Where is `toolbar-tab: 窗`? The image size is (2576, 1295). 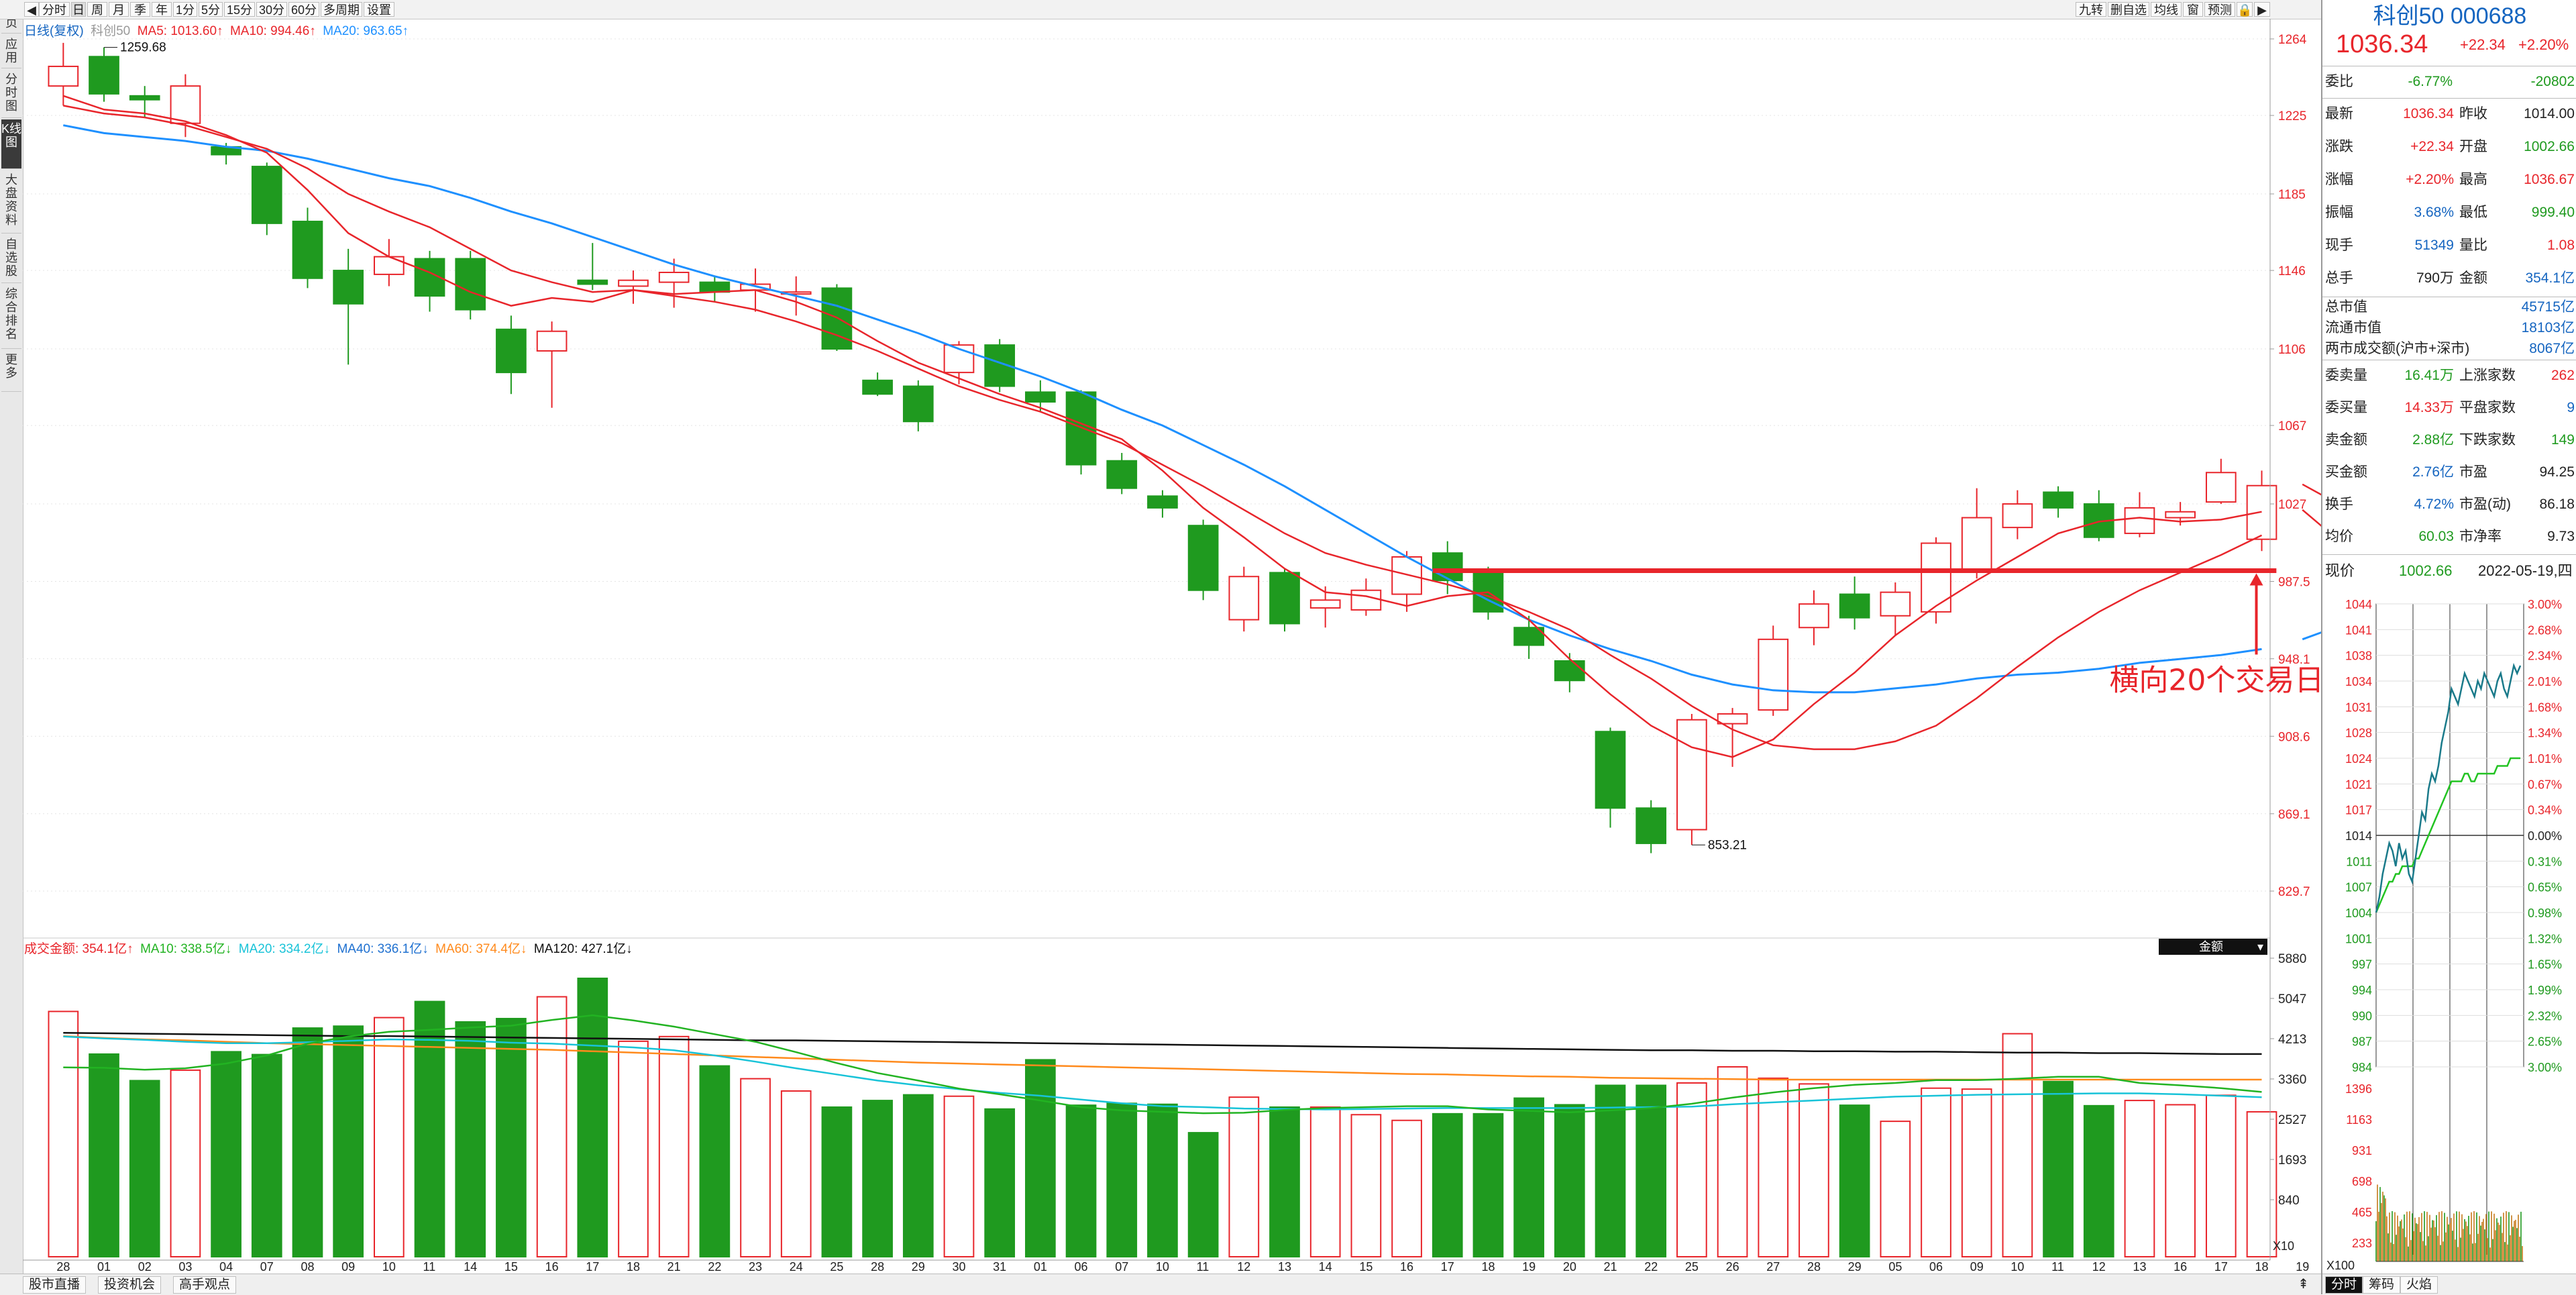 toolbar-tab: 窗 is located at coordinates (2193, 9).